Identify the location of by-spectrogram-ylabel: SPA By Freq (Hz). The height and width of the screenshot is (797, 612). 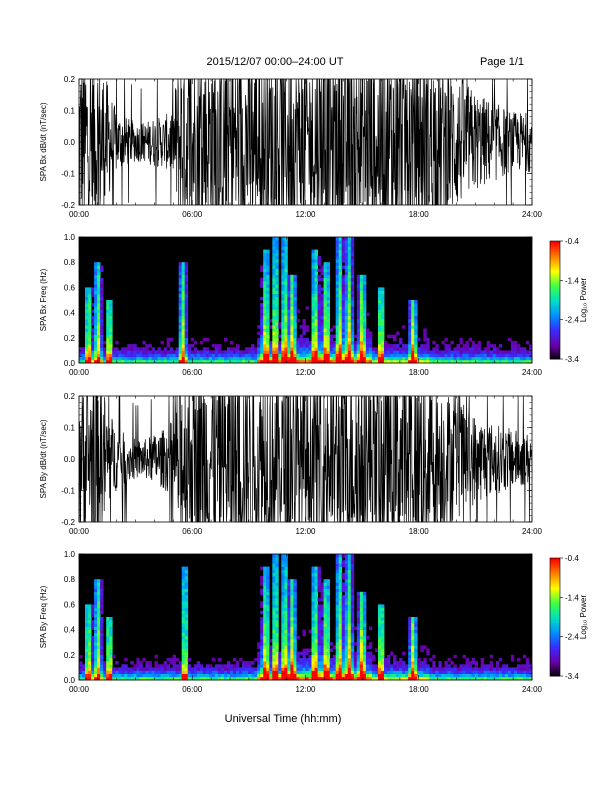
(43, 616).